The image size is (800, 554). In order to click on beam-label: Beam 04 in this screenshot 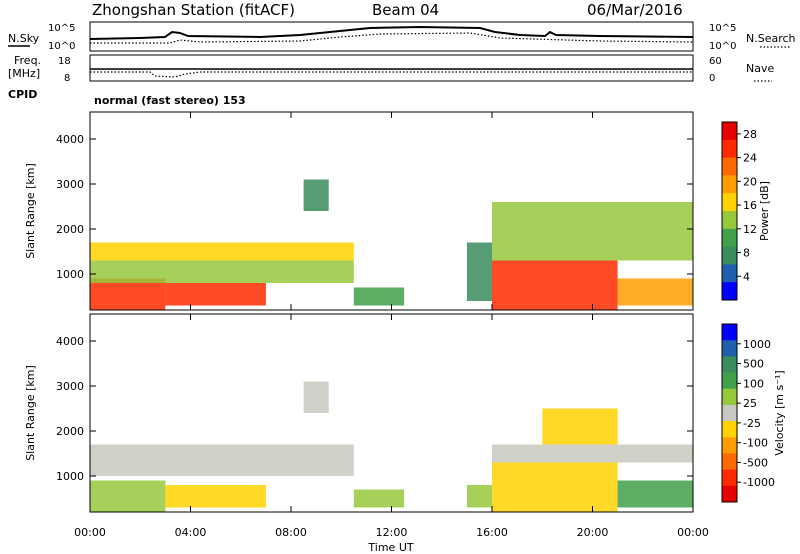, I will do `click(405, 10)`.